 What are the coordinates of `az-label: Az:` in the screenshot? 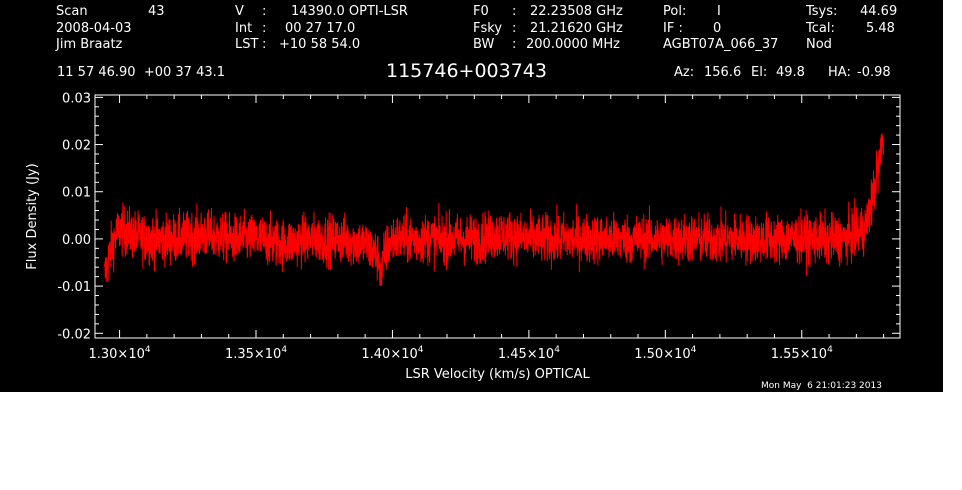 It's located at (684, 72).